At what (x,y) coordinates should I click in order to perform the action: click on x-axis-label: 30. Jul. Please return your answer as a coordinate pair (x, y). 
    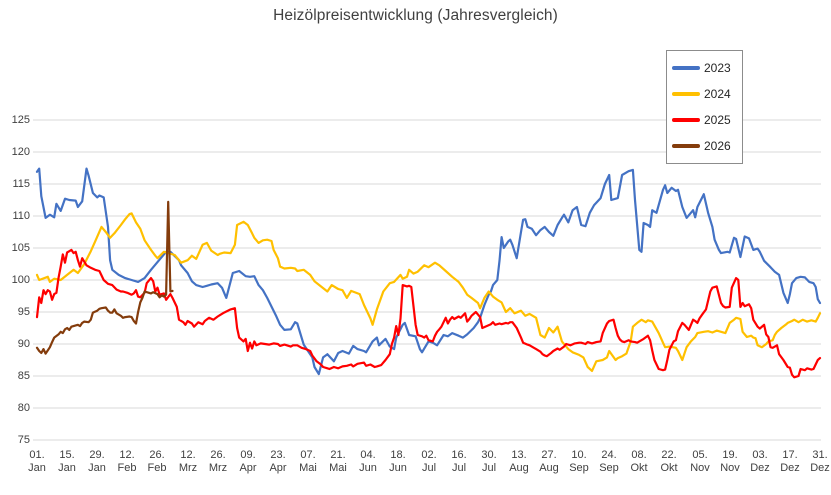
    Looking at the image, I should click on (489, 462).